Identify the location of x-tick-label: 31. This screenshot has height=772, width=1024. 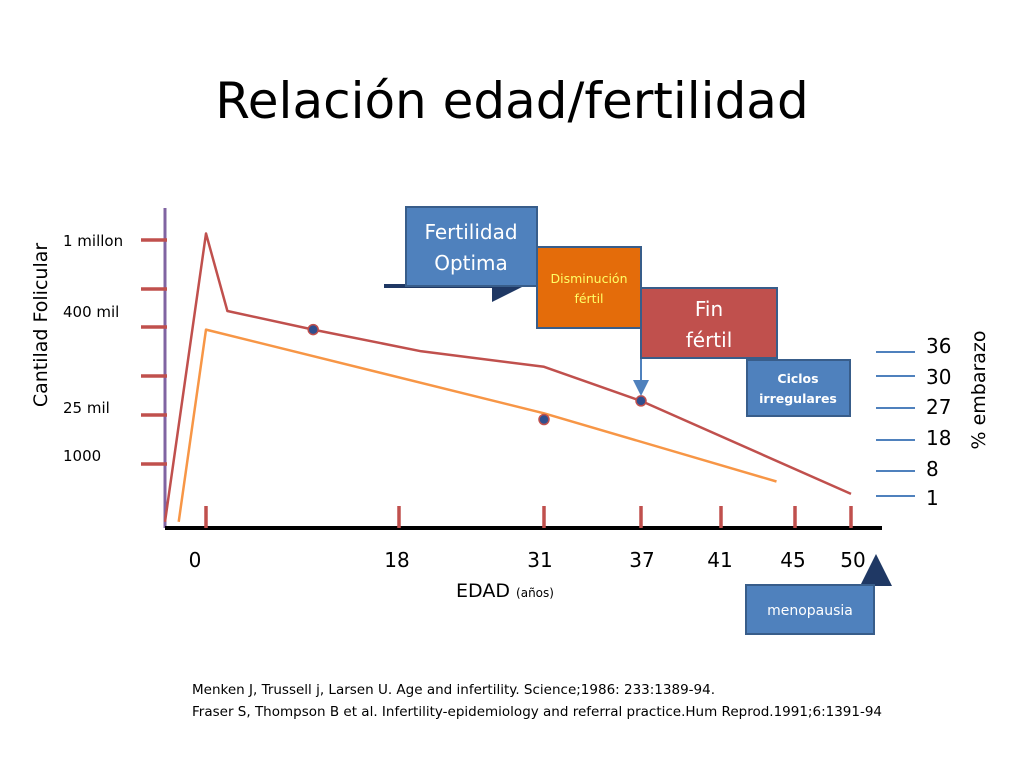
(539, 560).